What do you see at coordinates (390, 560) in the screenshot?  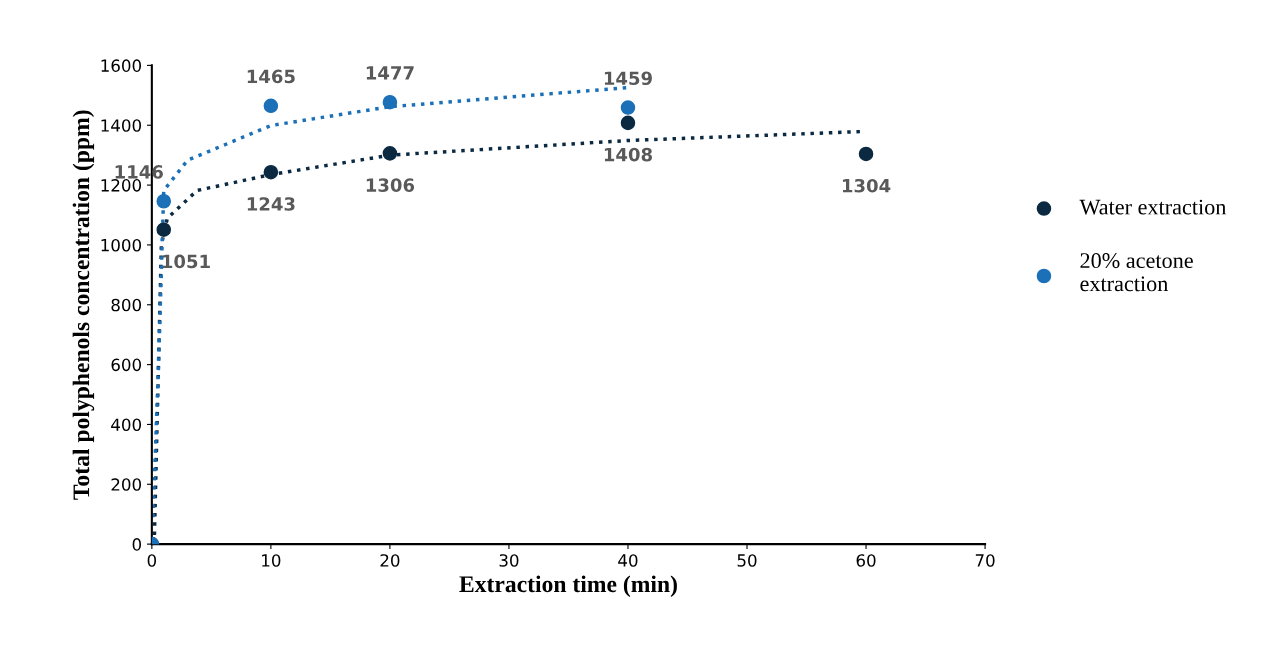 I see `x-tick-label: 20` at bounding box center [390, 560].